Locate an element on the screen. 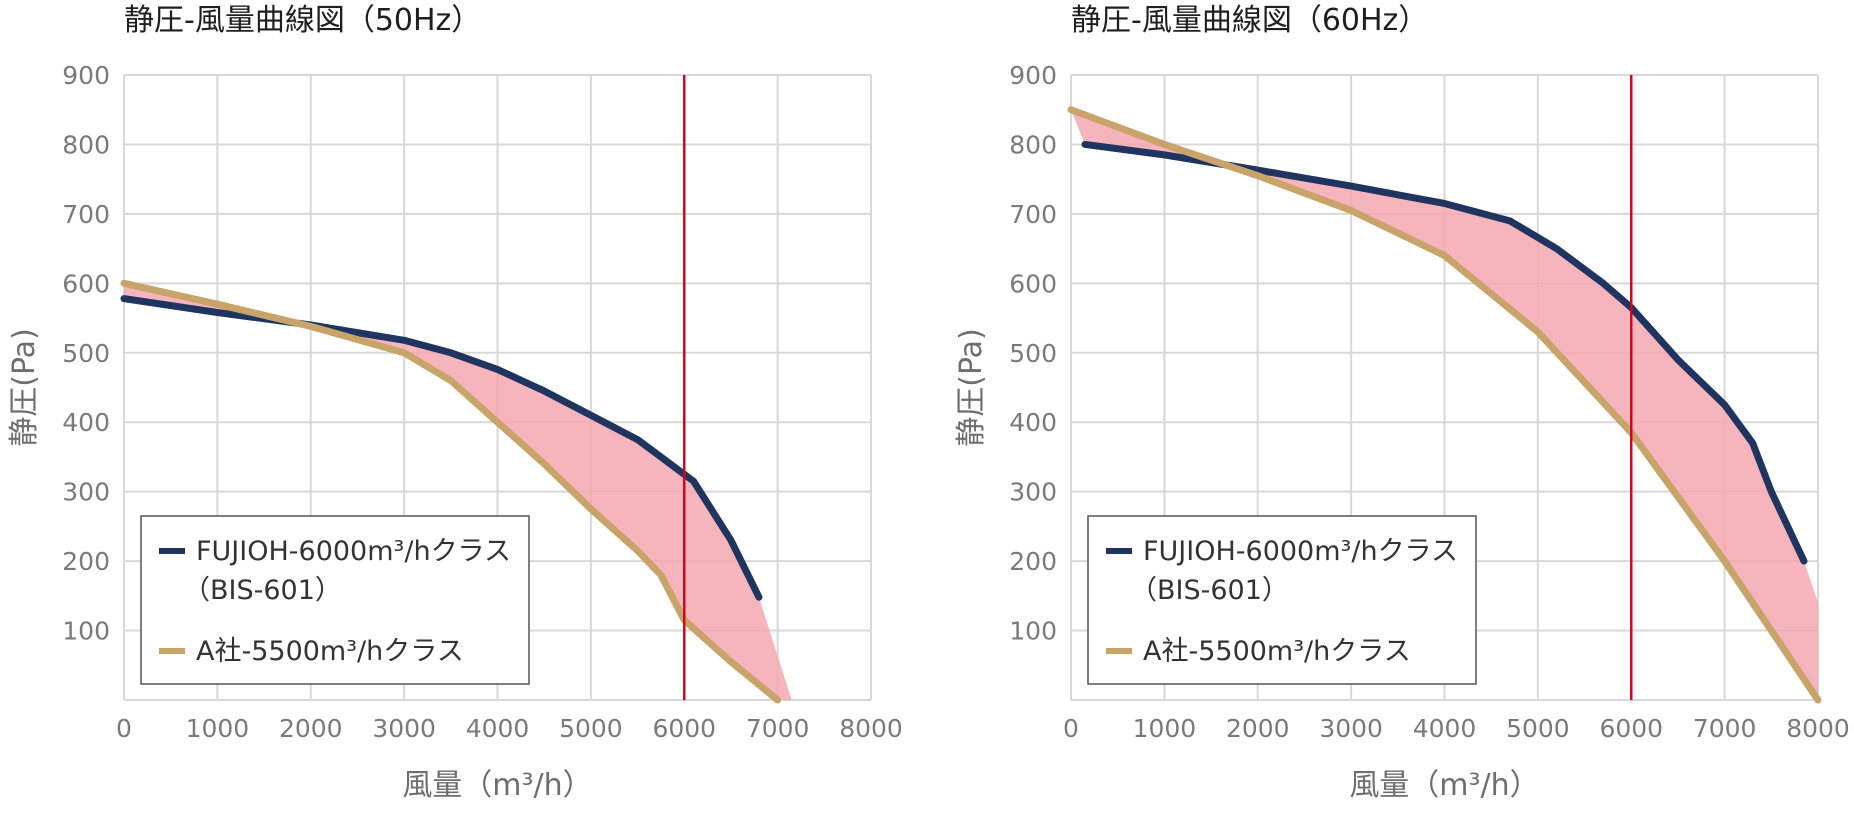  chart-title: 静圧-風量曲線図（50Hz） is located at coordinates (302, 20).